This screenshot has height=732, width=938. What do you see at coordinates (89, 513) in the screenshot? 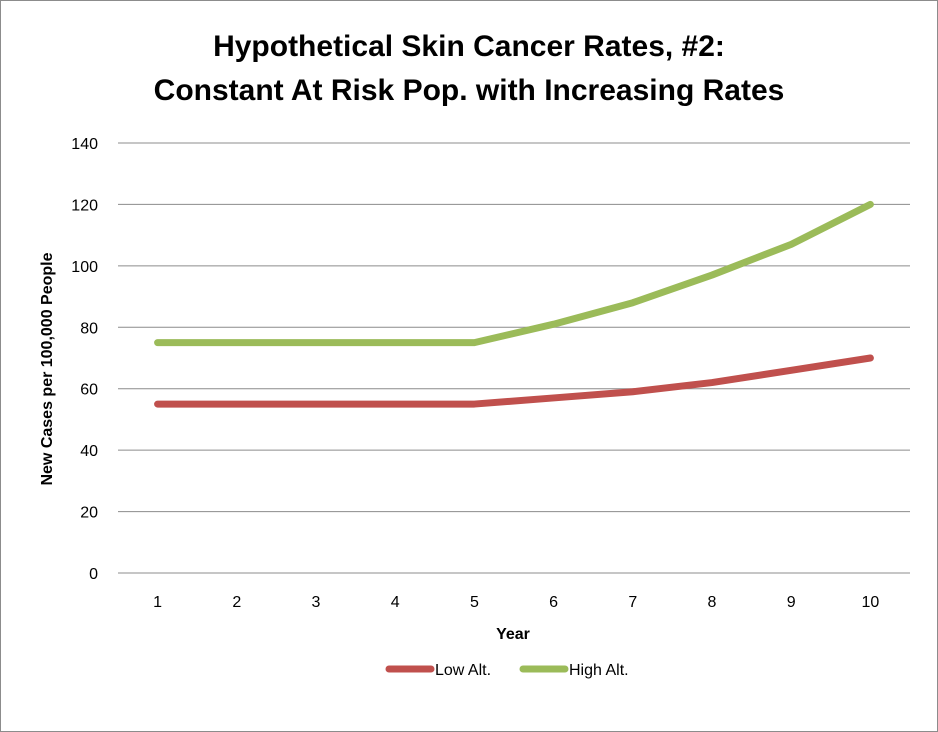
I see `y-tick-label: 20` at bounding box center [89, 513].